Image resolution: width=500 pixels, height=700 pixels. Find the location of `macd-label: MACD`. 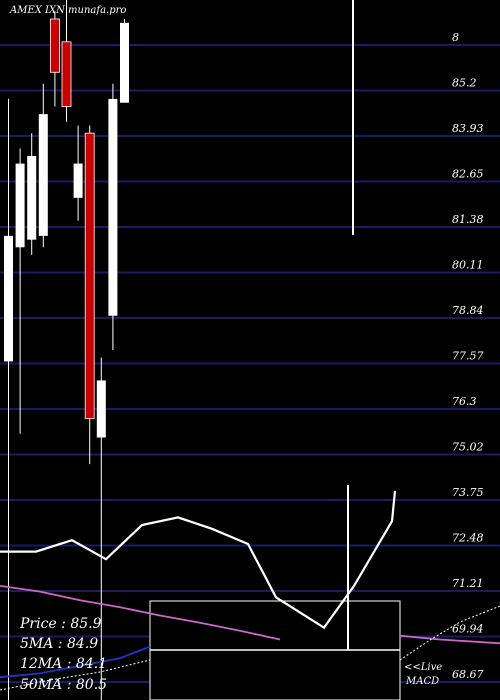

macd-label: MACD is located at coordinates (422, 681).